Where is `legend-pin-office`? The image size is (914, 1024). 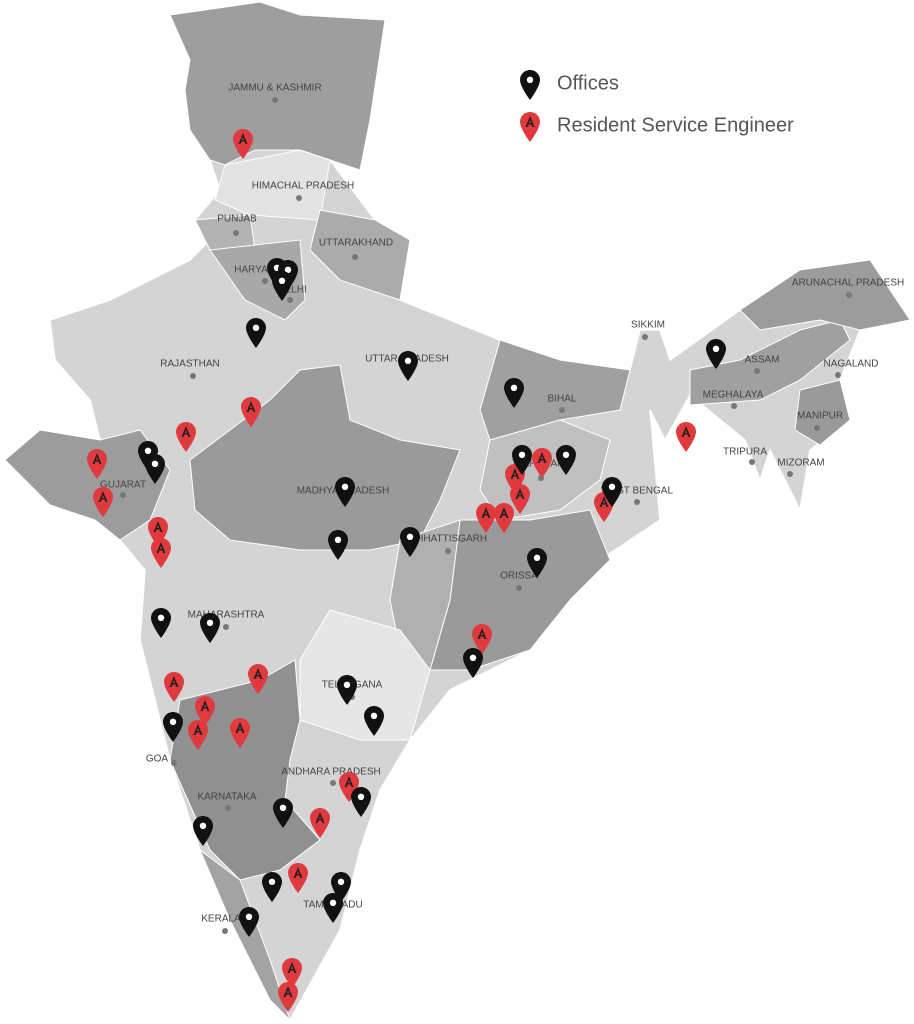
legend-pin-office is located at coordinates (530, 85).